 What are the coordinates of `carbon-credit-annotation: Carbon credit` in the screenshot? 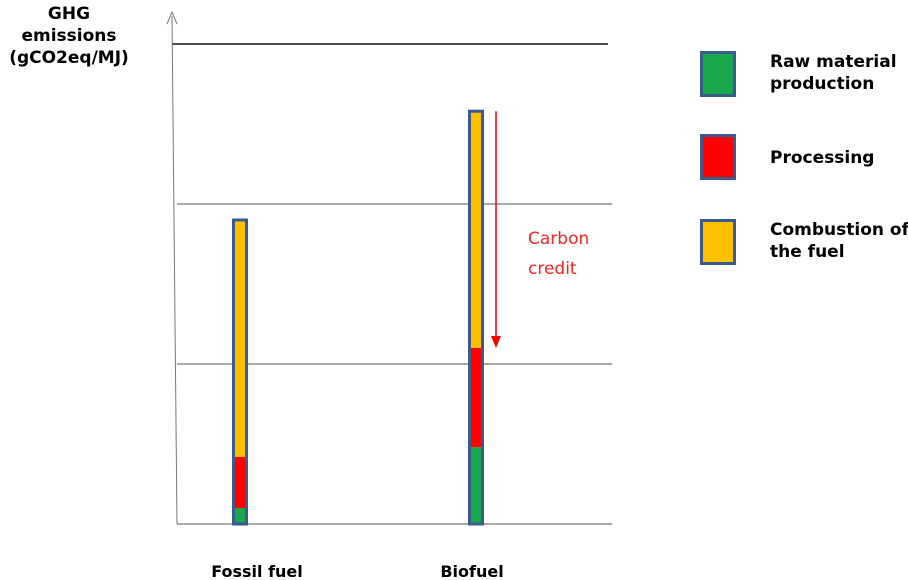 It's located at (558, 254).